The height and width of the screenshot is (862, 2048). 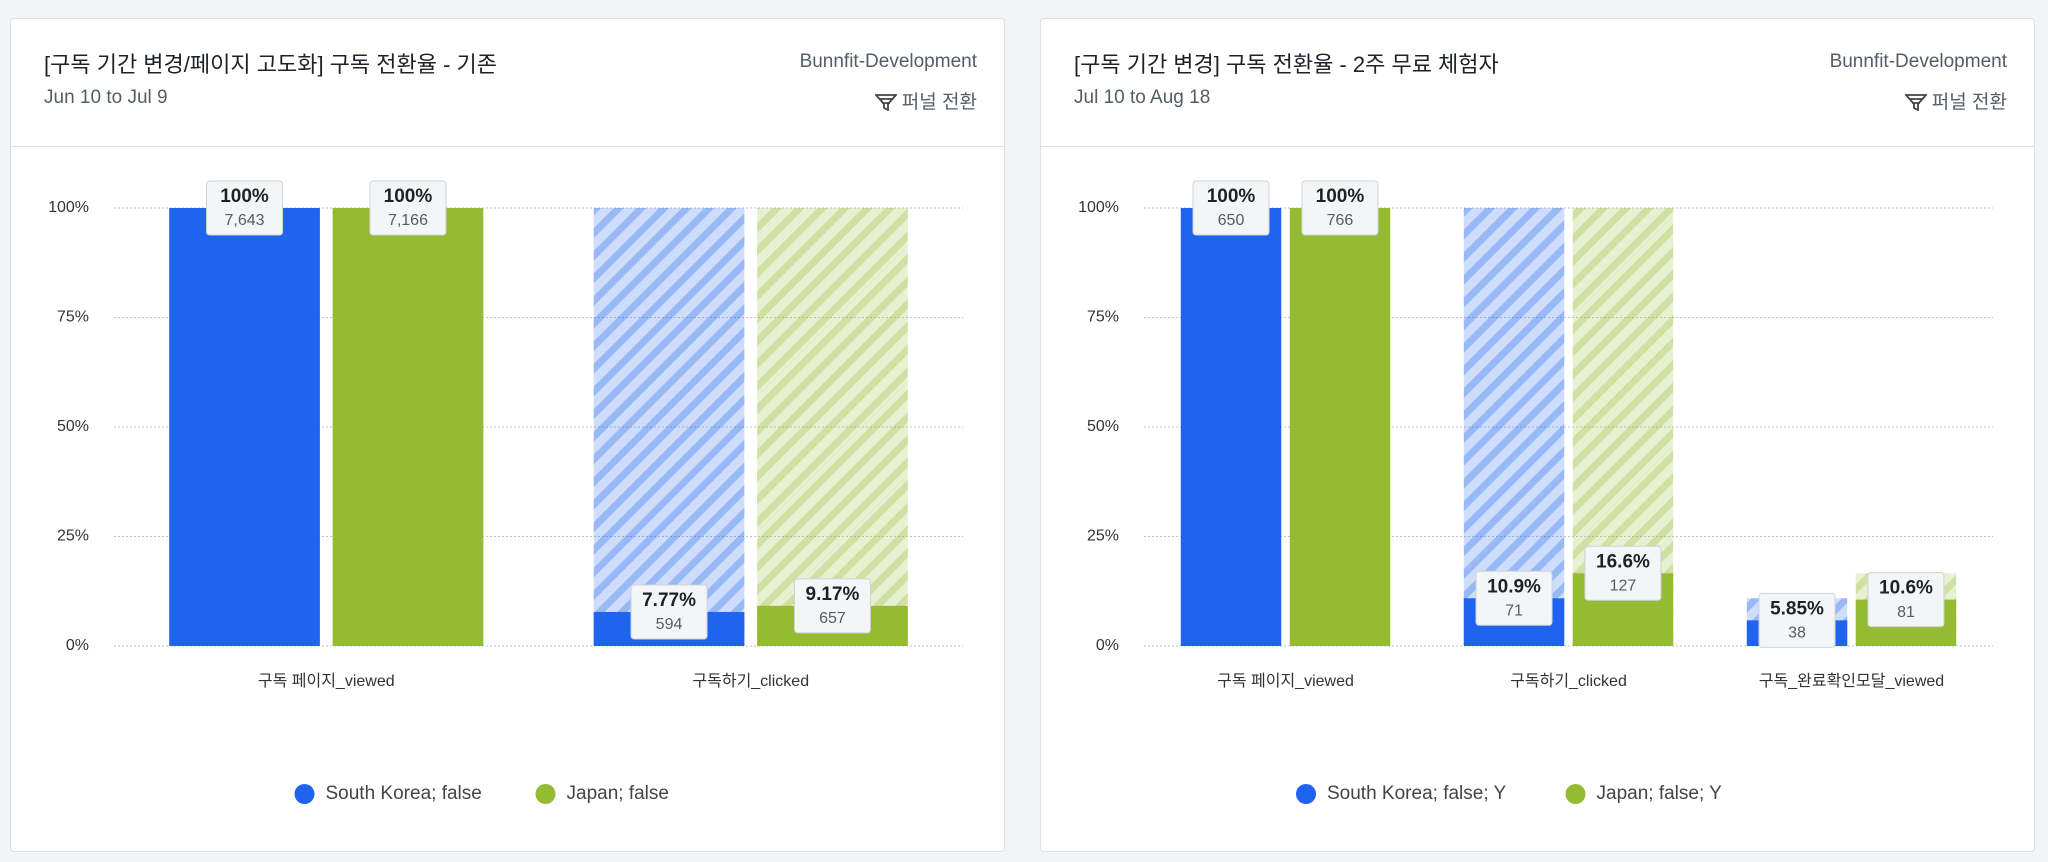 I want to click on chart-title: [구독 기간 변경/페이지 고도화] 구독 전환율 - 기존, so click(x=271, y=64).